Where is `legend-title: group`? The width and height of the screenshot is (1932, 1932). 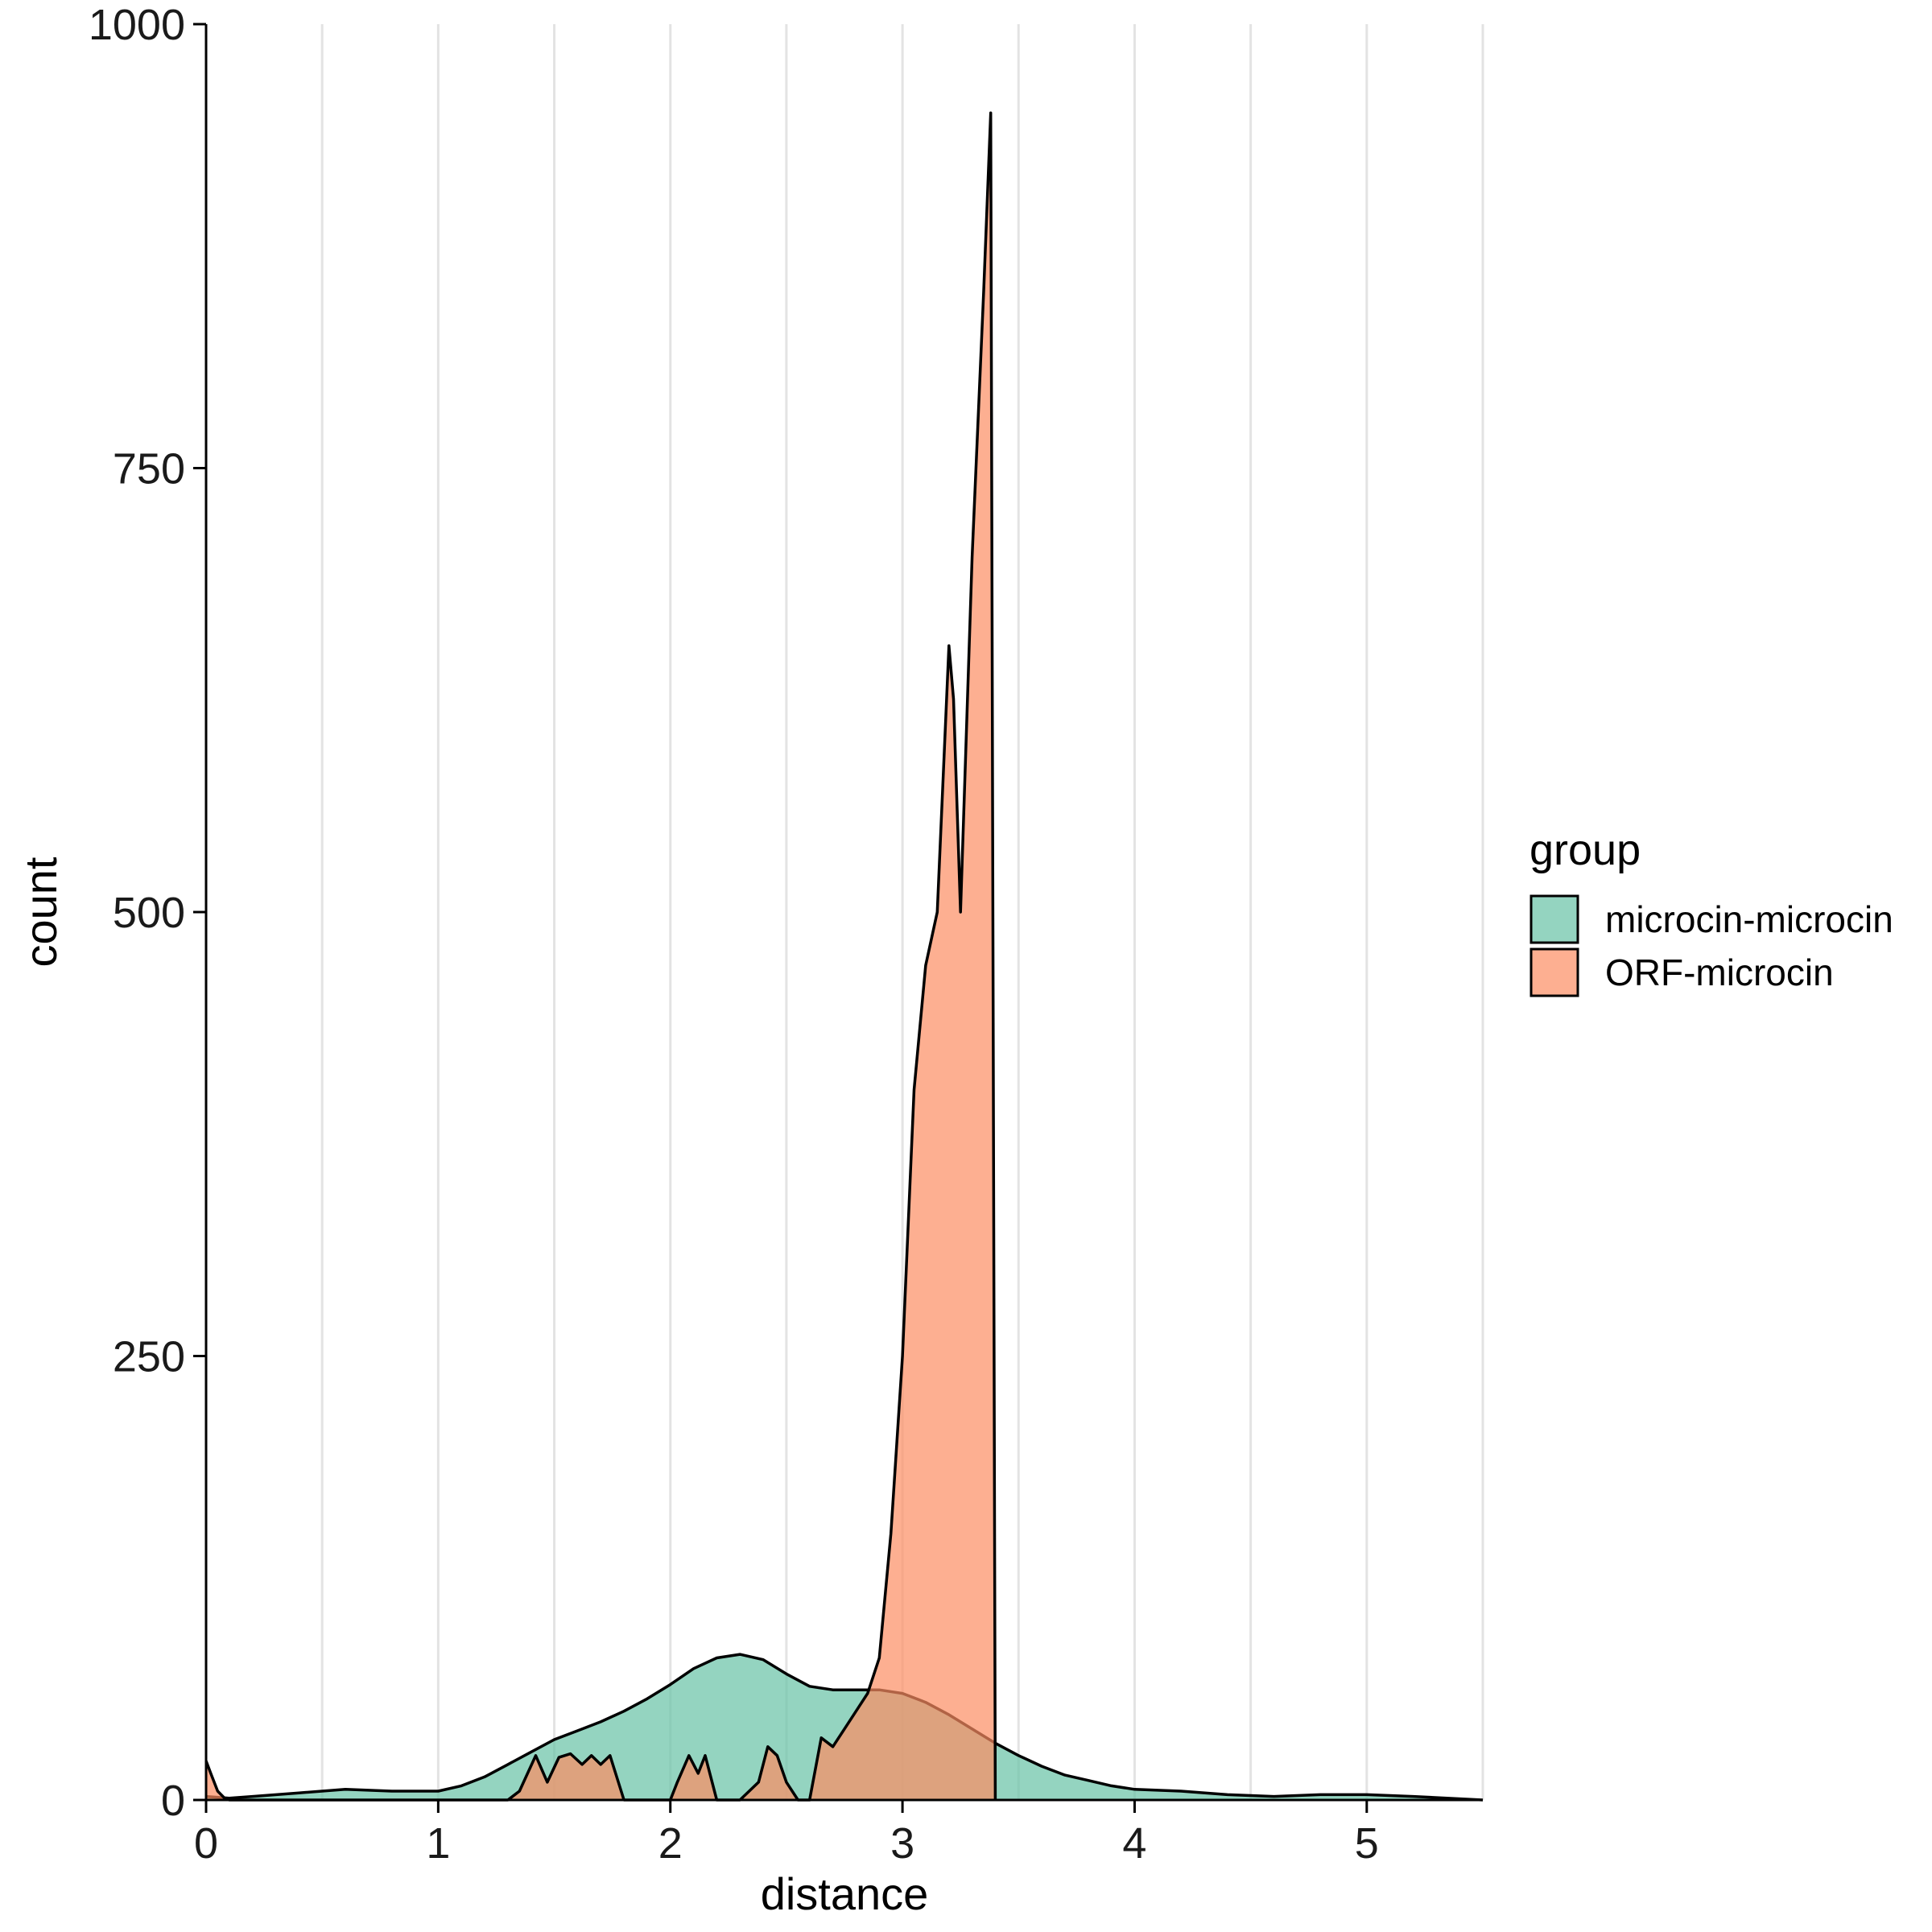 legend-title: group is located at coordinates (1585, 850).